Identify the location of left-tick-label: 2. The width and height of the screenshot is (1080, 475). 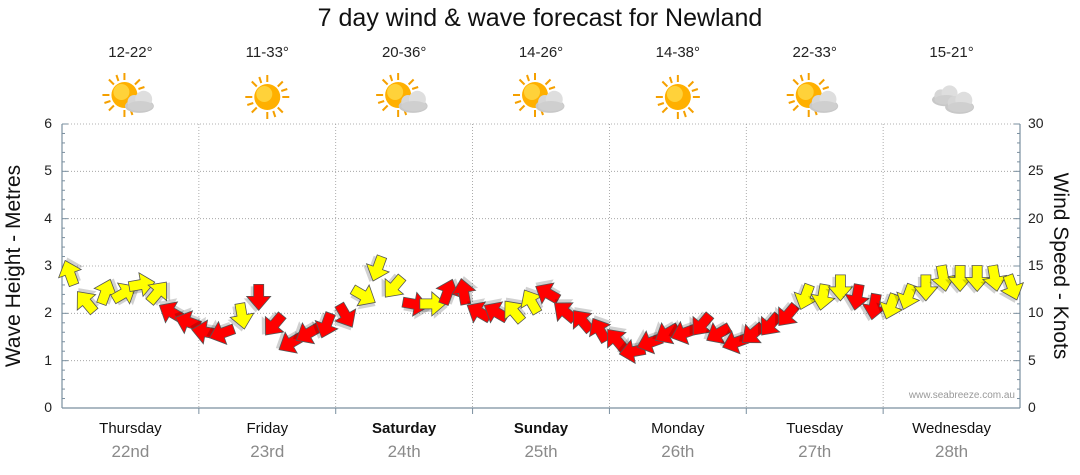
(48, 312).